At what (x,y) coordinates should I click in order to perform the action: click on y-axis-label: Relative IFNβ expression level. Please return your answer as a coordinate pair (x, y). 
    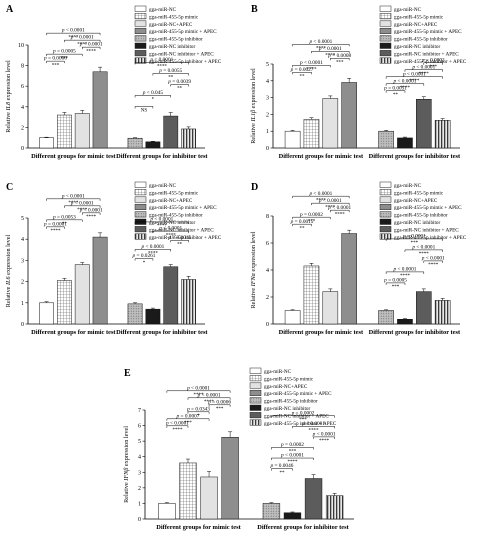
    Looking at the image, I should click on (126, 464).